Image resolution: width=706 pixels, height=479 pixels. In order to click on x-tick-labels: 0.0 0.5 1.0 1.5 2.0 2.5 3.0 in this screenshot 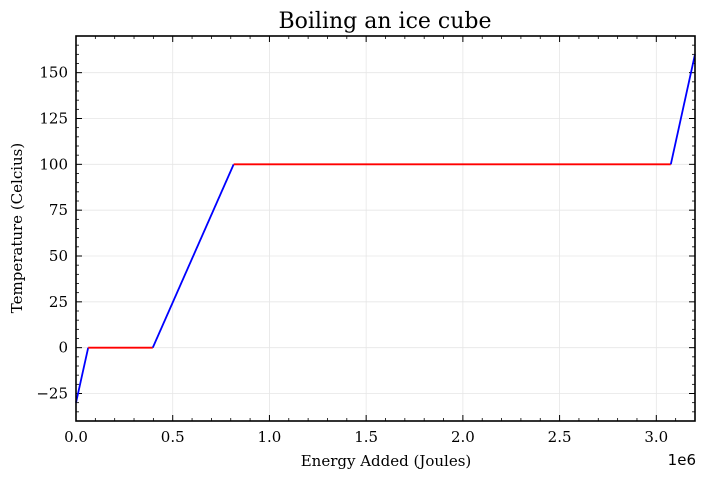, I will do `click(366, 437)`.